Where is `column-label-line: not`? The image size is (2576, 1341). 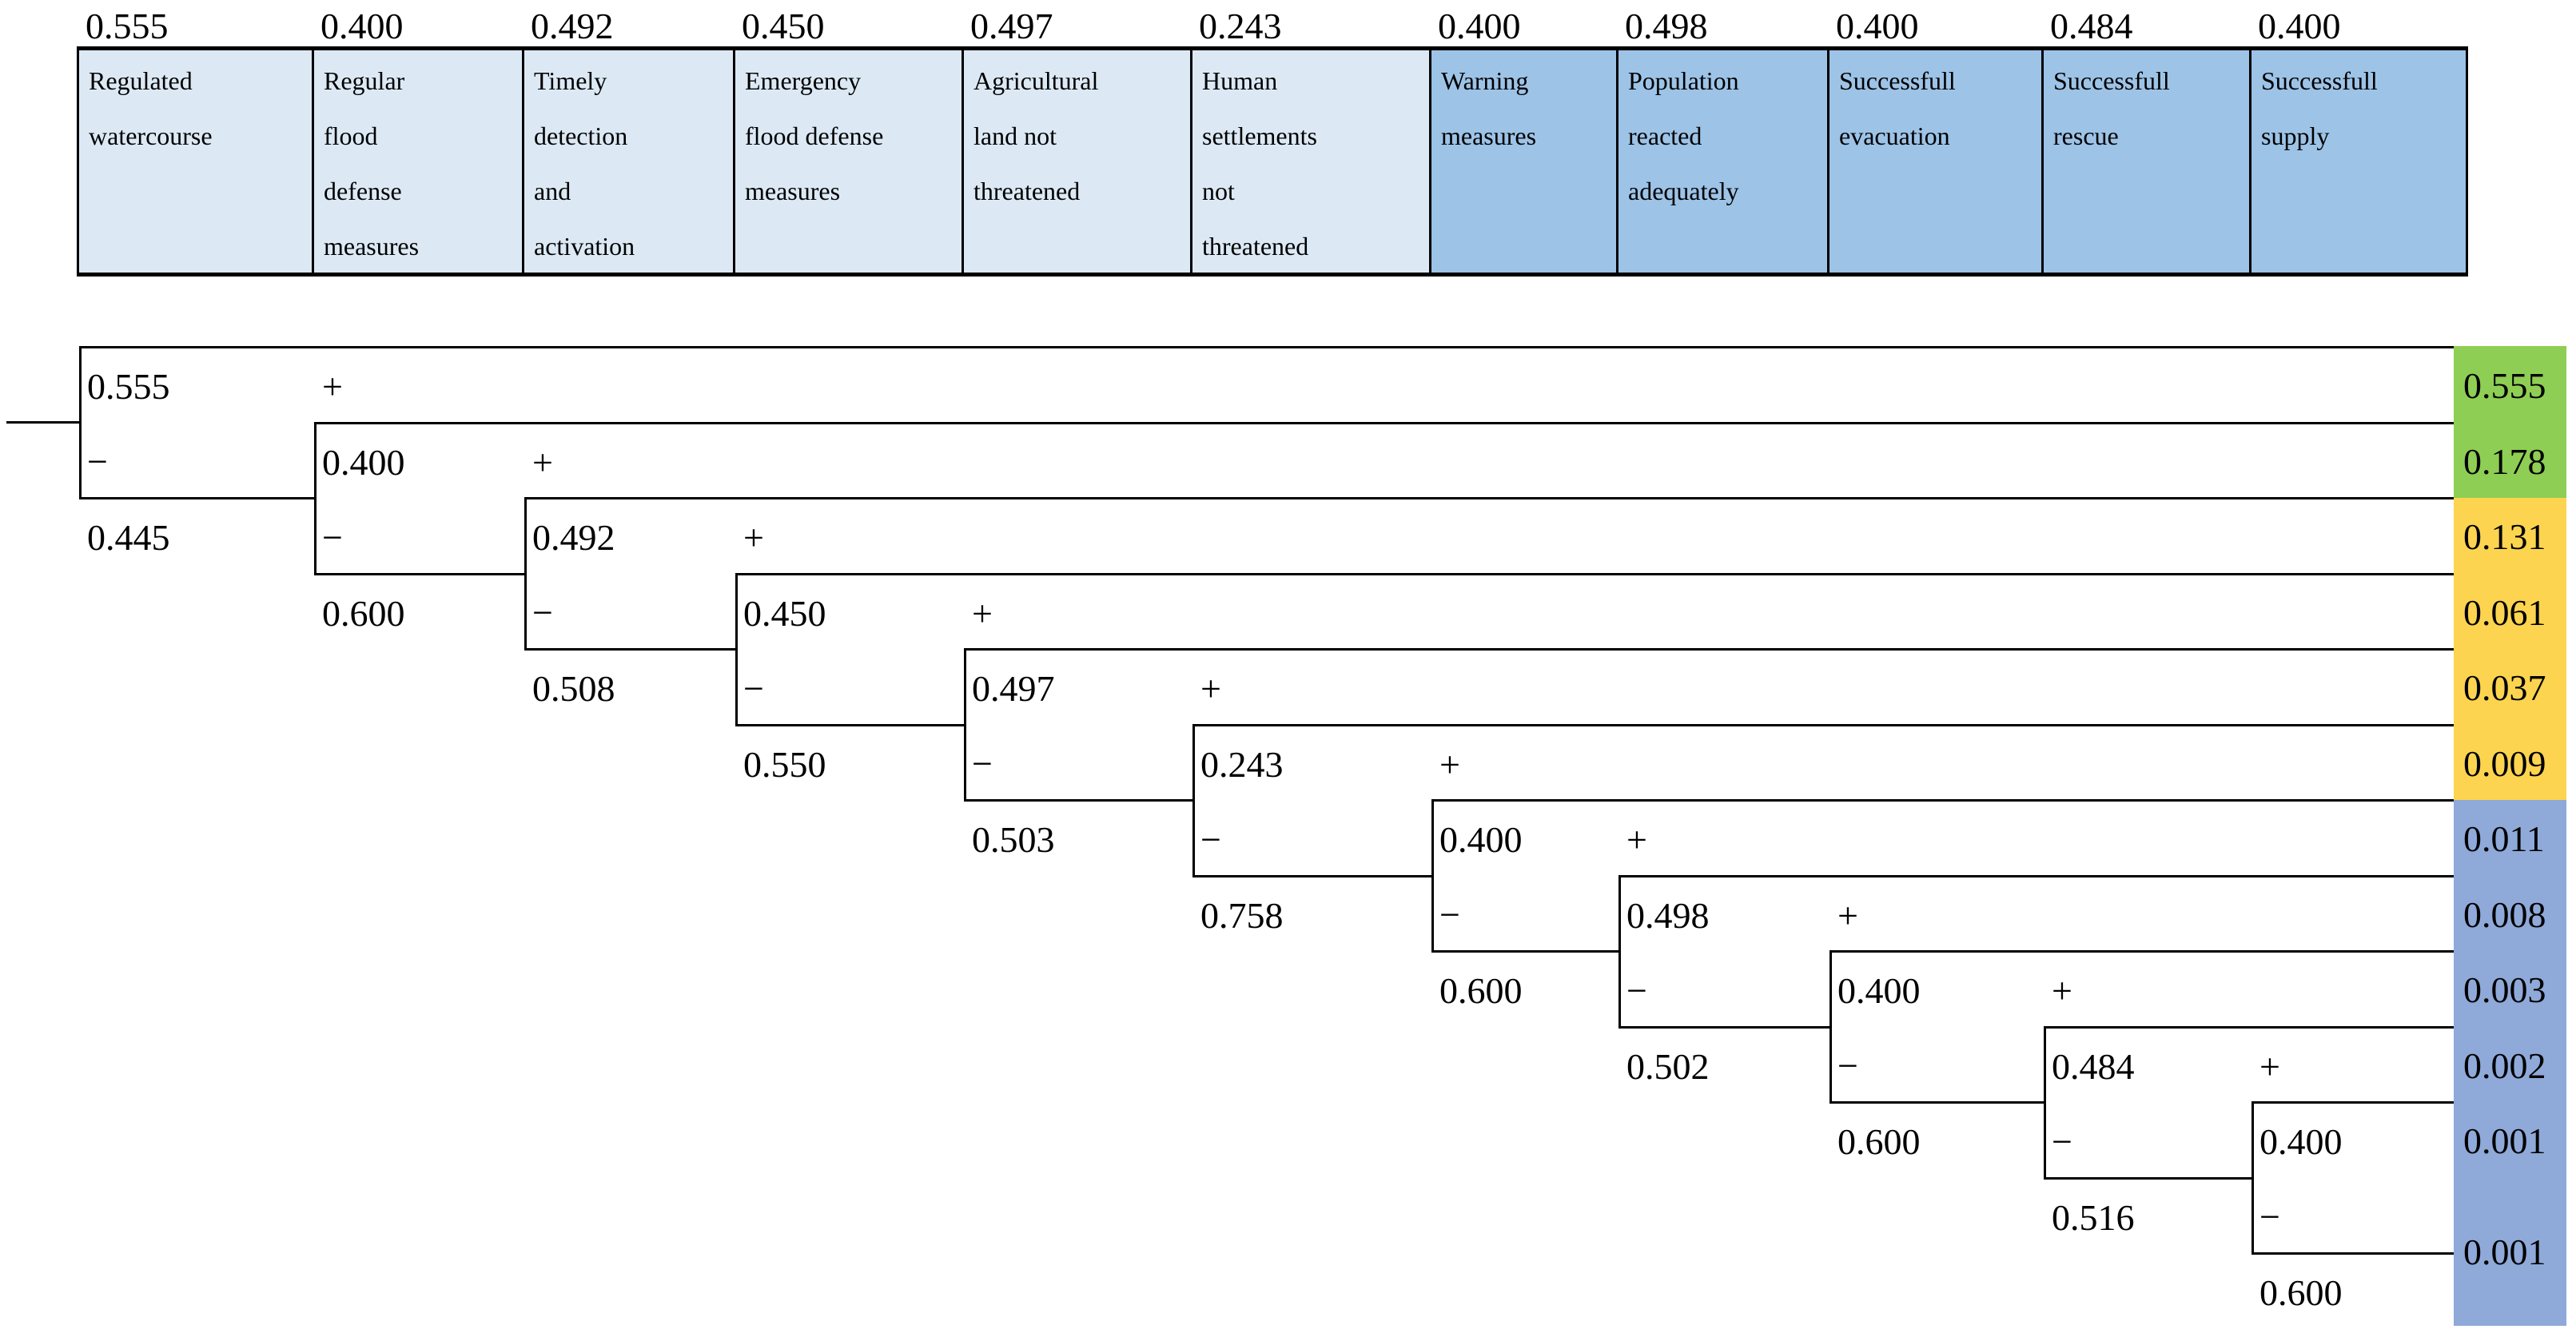
column-label-line: not is located at coordinates (1218, 191).